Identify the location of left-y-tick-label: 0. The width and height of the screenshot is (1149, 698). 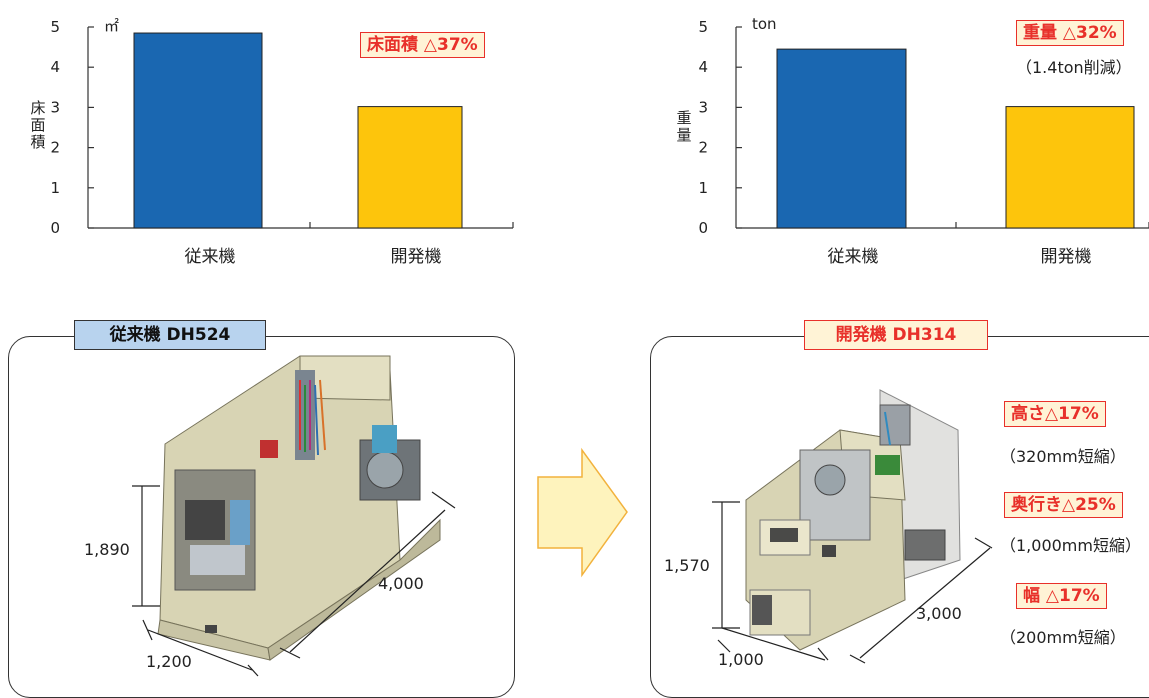
(55, 228).